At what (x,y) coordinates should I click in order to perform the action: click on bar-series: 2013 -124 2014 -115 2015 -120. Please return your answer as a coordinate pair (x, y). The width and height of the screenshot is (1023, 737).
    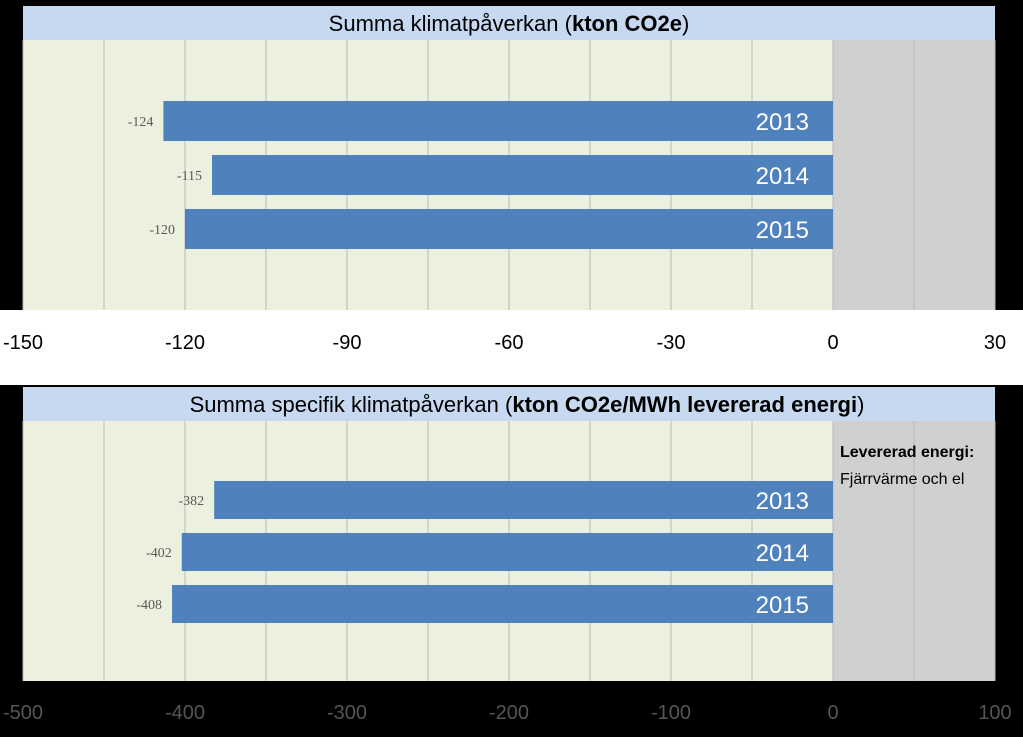
    Looking at the image, I should click on (480, 175).